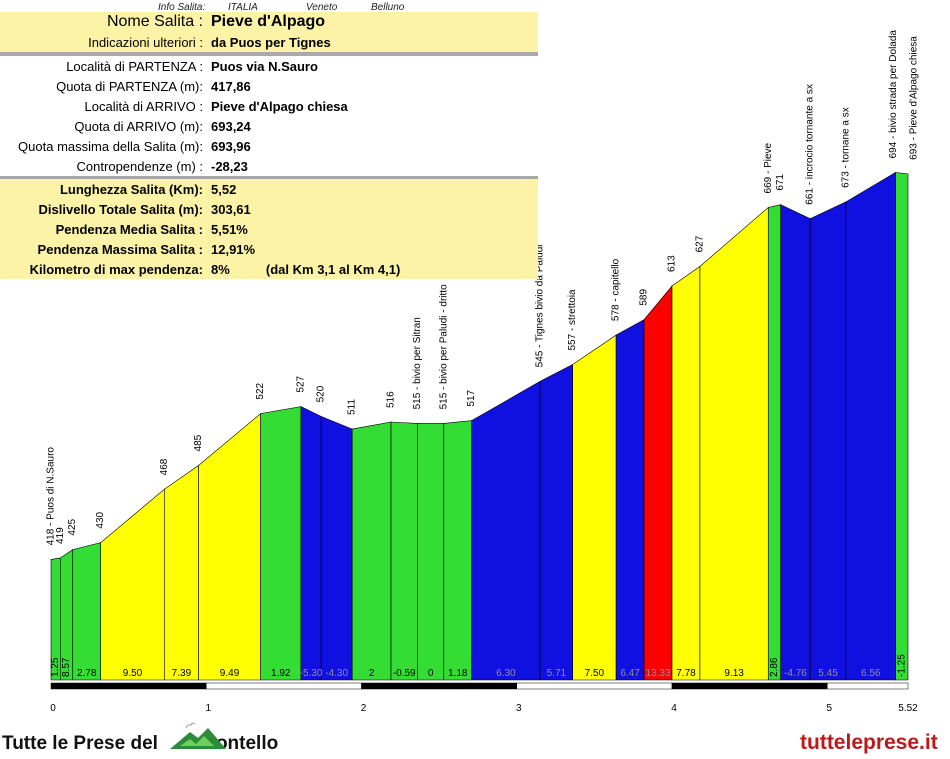  Describe the element at coordinates (230, 673) in the screenshot. I see `grade-label: 9.49` at that location.